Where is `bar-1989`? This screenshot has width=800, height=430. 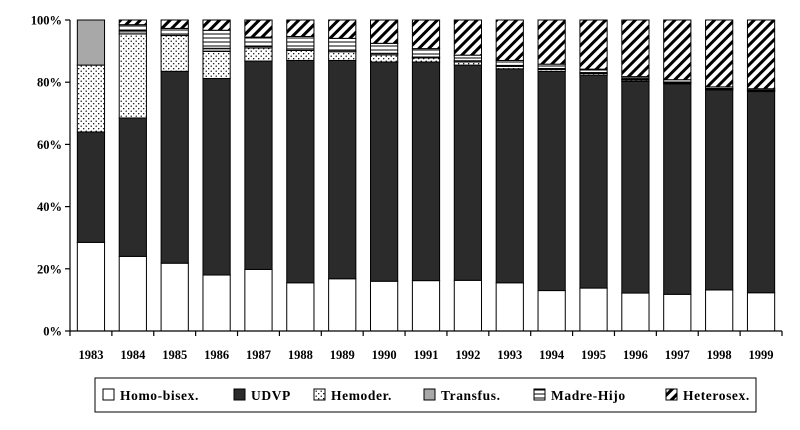
bar-1989 is located at coordinates (342, 175).